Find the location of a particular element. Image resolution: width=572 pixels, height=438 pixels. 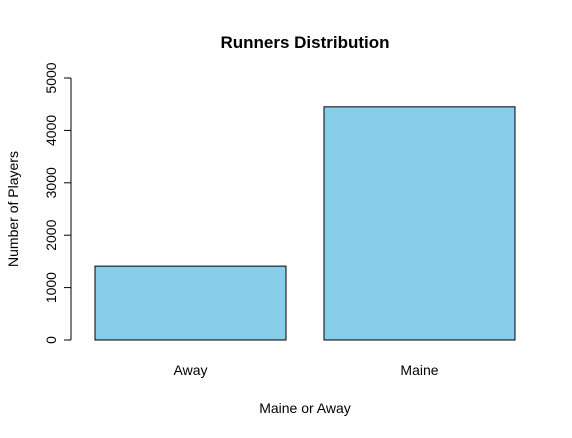

y-axis-label: Number of Players is located at coordinates (13, 209).